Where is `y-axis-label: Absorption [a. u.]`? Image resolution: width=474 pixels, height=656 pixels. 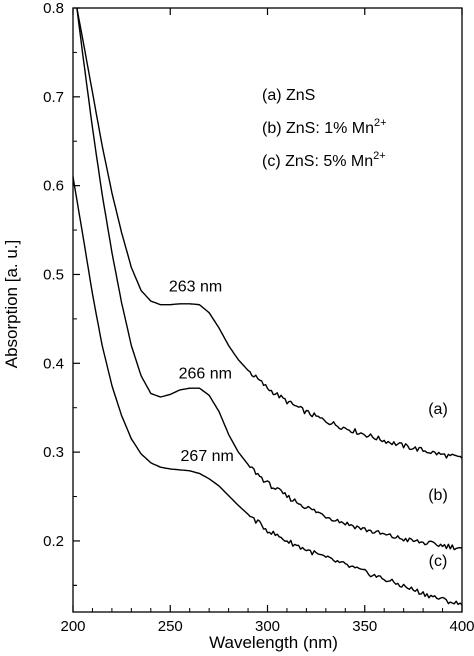
y-axis-label: Absorption [a. u.] is located at coordinates (11, 304).